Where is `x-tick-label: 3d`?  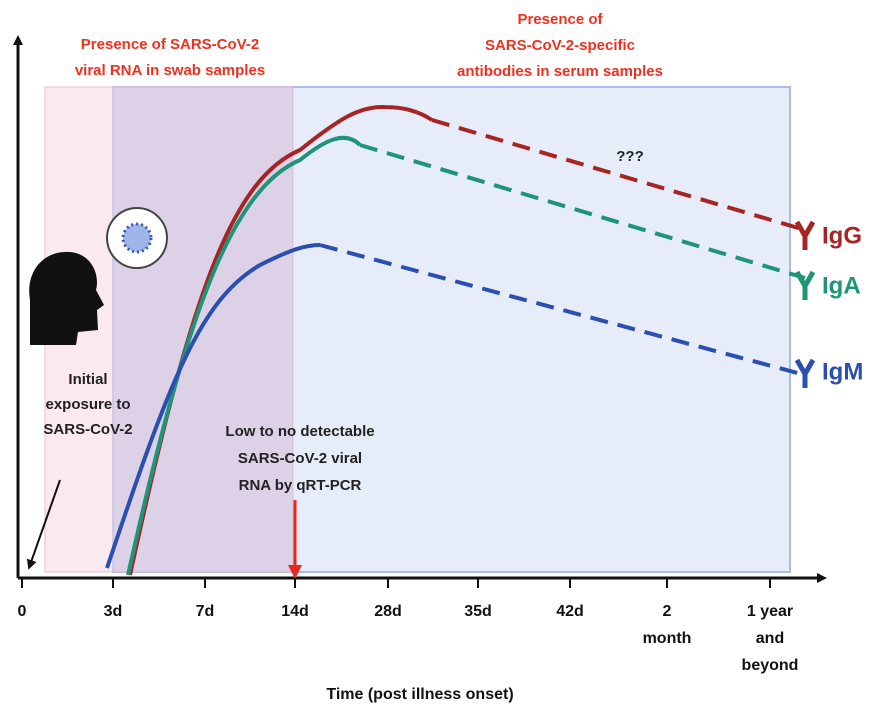
x-tick-label: 3d is located at coordinates (113, 611).